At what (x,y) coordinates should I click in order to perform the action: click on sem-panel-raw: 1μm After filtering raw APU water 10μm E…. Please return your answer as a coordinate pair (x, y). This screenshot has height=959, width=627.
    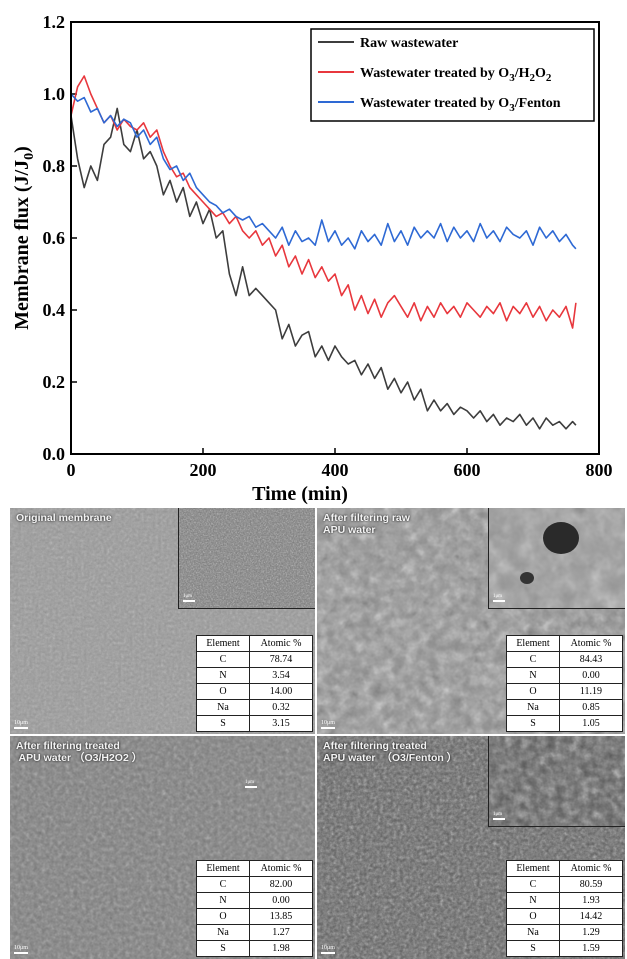
    Looking at the image, I should click on (471, 621).